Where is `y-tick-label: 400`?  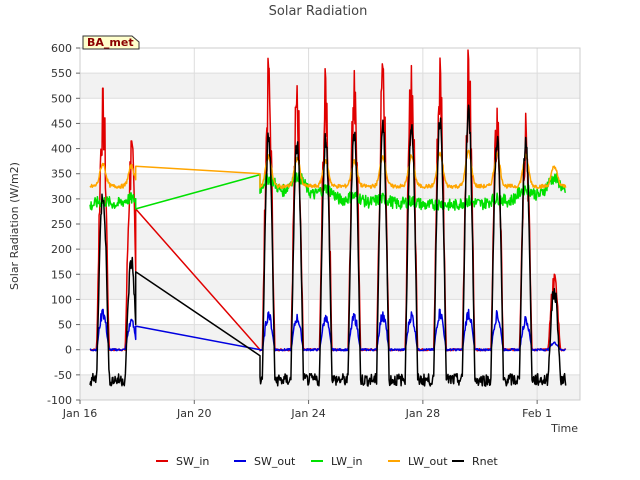
y-tick-label: 400 is located at coordinates (61, 149).